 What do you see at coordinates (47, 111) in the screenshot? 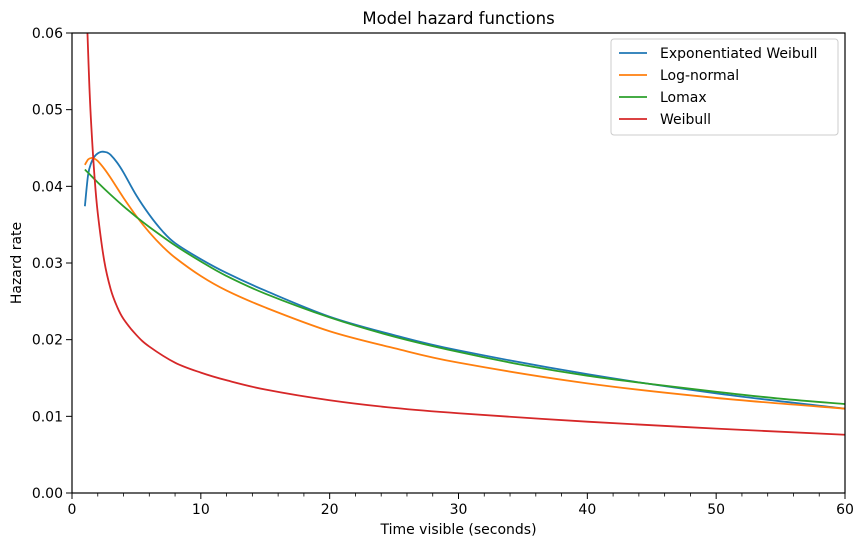
I see `y-tick-label: 0.05` at bounding box center [47, 111].